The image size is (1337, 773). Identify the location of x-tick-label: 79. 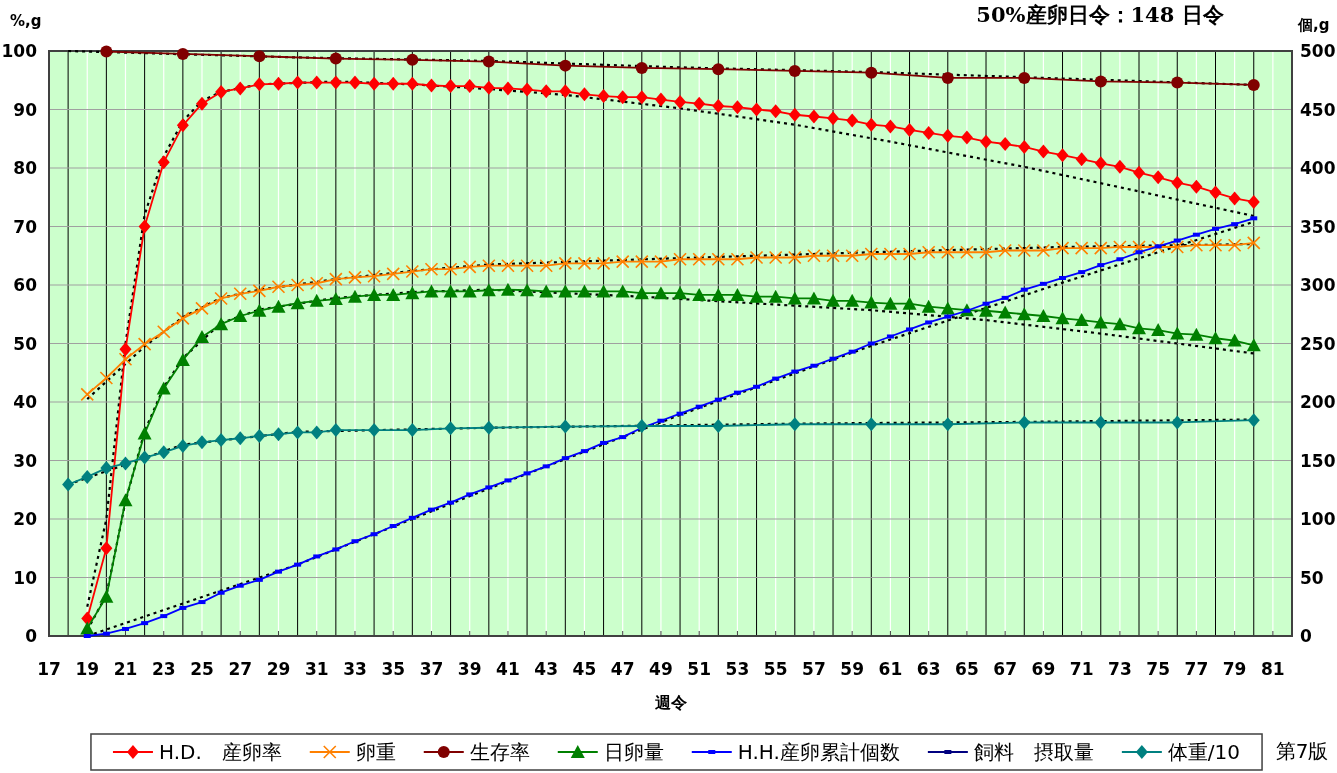
(1234, 669).